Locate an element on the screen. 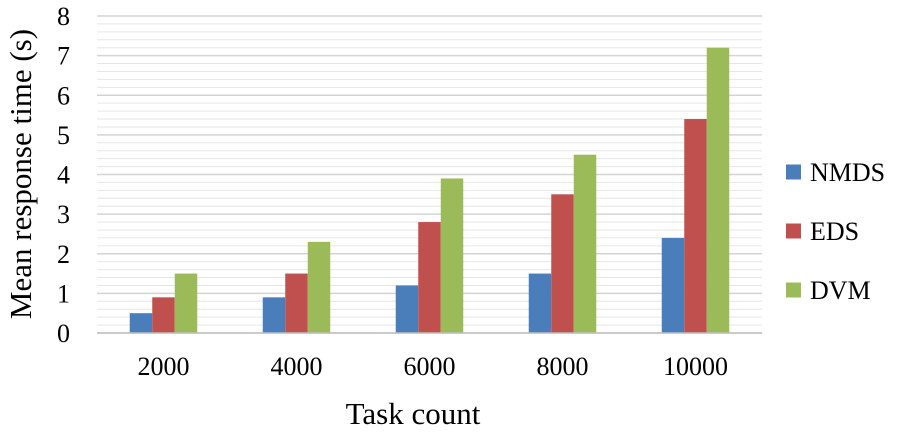 Image resolution: width=900 pixels, height=433 pixels. legend-label-nmds: NMDS is located at coordinates (847, 172).